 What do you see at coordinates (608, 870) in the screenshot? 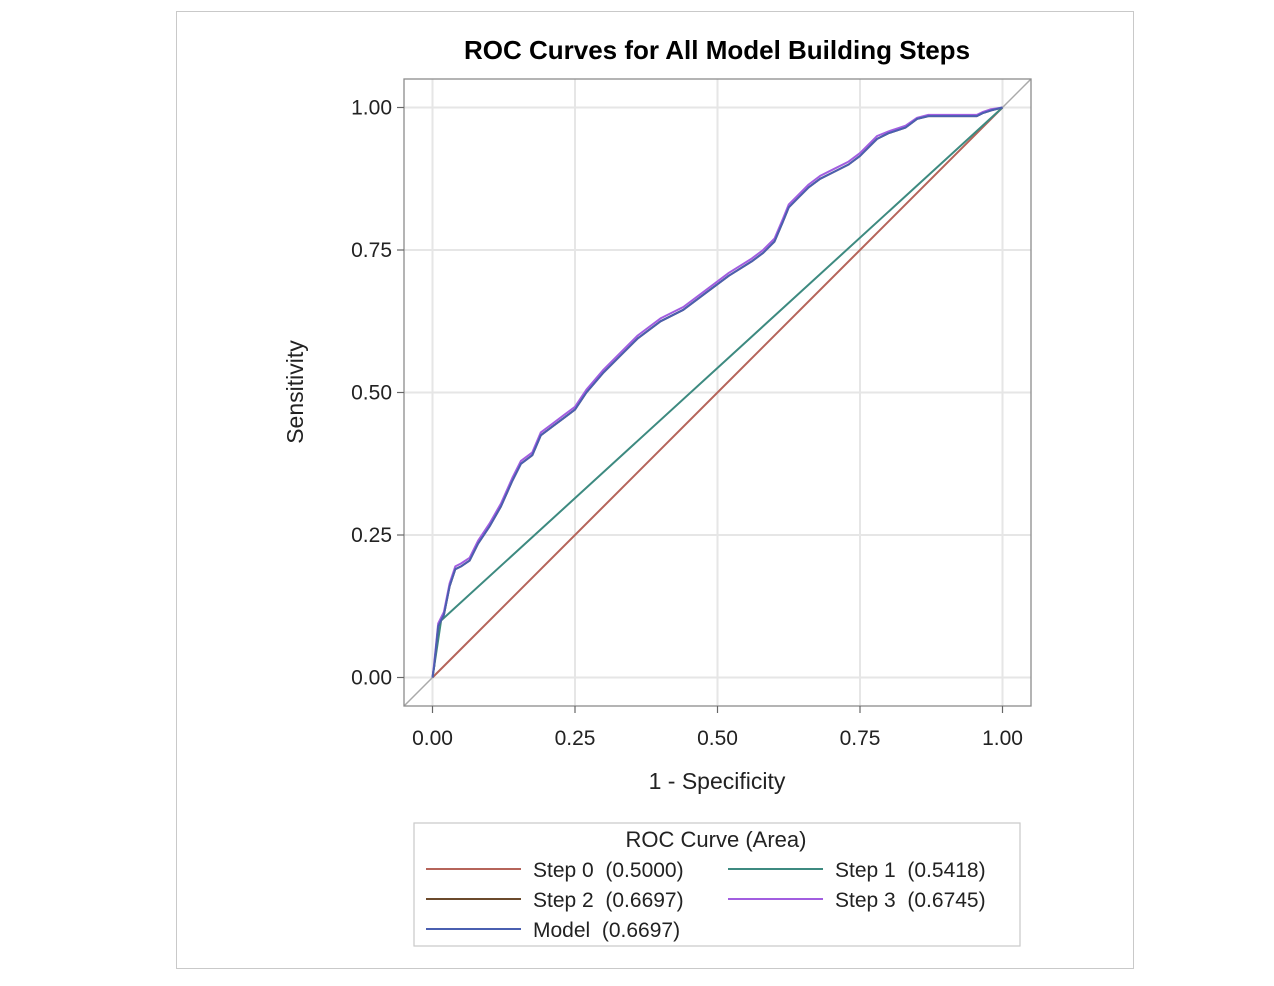
I see `legend-label: Step 0 (0.5000)` at bounding box center [608, 870].